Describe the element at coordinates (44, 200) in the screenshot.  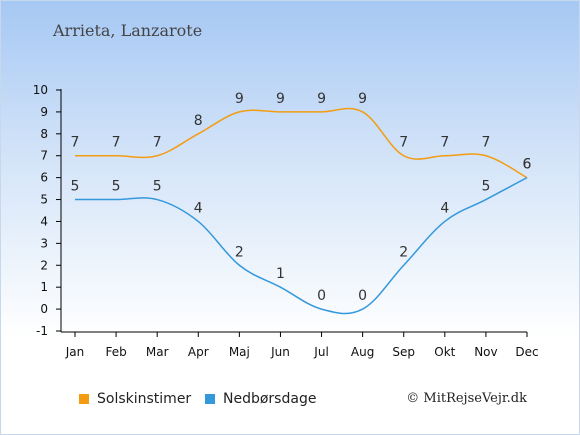
I see `y-tick-label: 5` at that location.